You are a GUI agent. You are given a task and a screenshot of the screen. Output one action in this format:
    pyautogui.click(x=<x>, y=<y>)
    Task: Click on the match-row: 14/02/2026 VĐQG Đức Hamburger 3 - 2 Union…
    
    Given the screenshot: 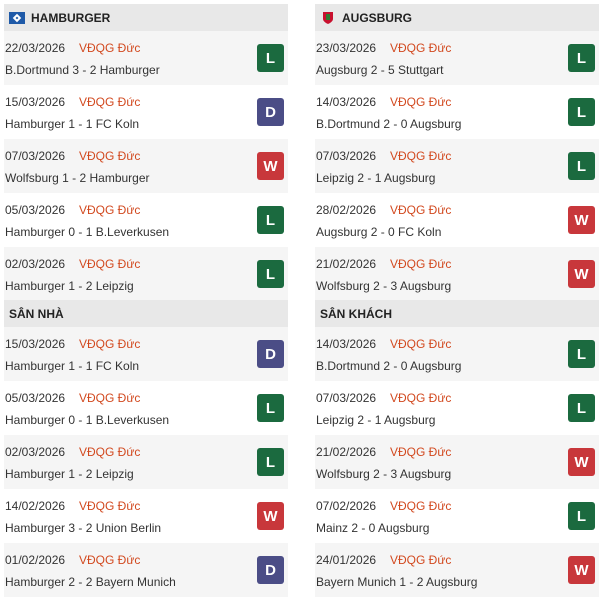 What is the action you would take?
    pyautogui.click(x=146, y=516)
    